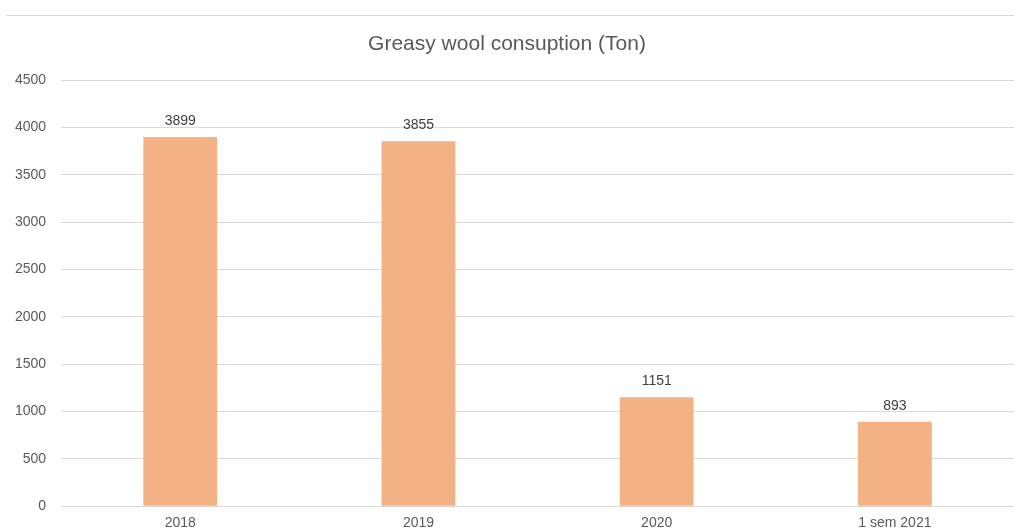 The height and width of the screenshot is (531, 1014). What do you see at coordinates (180, 119) in the screenshot?
I see `data-label: 3899` at bounding box center [180, 119].